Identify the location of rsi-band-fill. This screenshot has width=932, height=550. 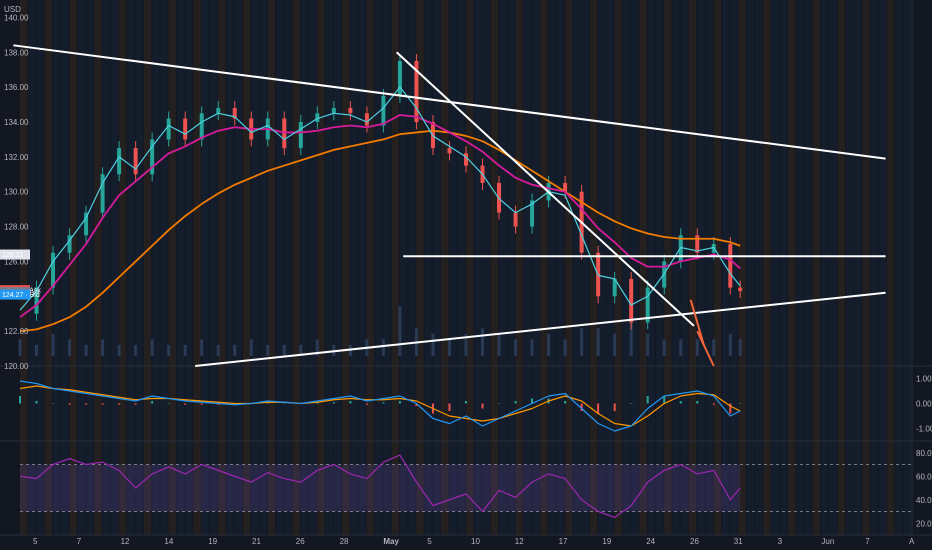
(380, 488).